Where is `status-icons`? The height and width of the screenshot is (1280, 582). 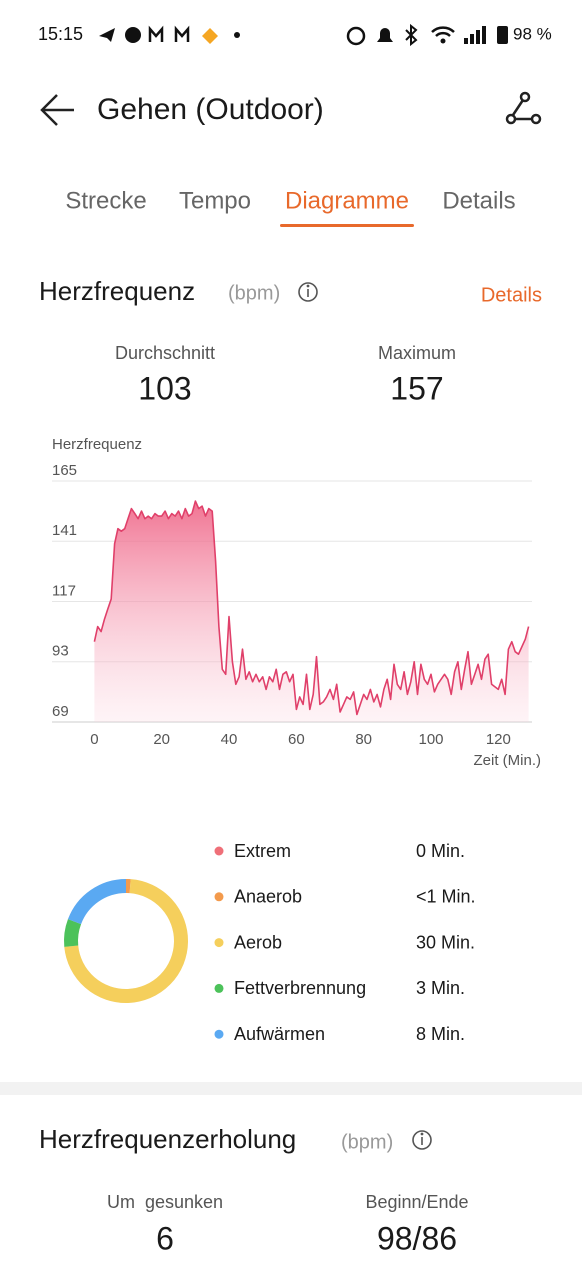 status-icons is located at coordinates (303, 35).